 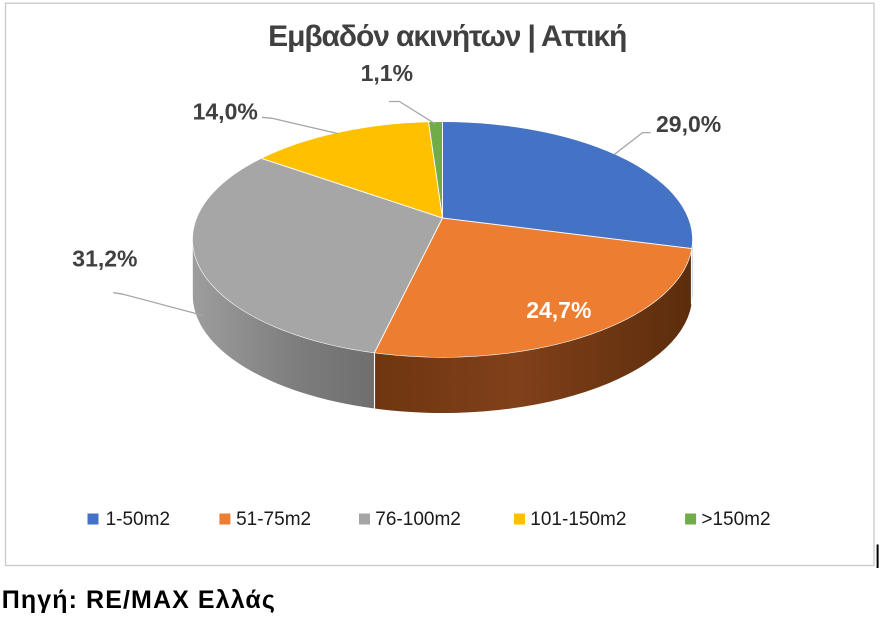 I want to click on svg-text: 76-100m2, so click(x=418, y=519).